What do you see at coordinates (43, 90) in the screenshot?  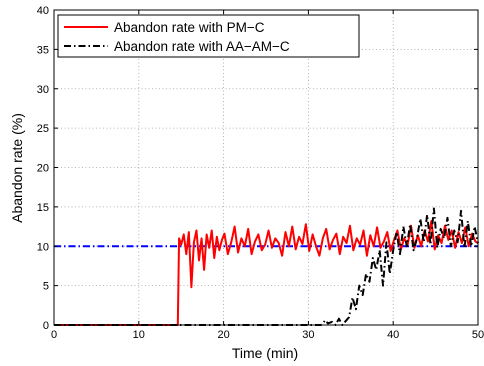 I see `y-tick-label: 30` at bounding box center [43, 90].